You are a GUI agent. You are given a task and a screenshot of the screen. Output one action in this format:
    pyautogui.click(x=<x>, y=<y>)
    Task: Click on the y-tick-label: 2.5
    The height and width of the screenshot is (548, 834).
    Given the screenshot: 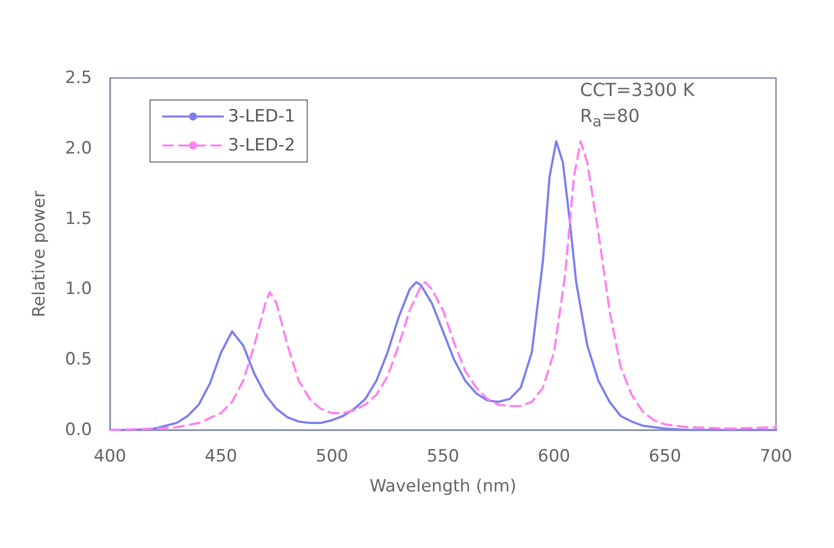 What is the action you would take?
    pyautogui.click(x=78, y=78)
    